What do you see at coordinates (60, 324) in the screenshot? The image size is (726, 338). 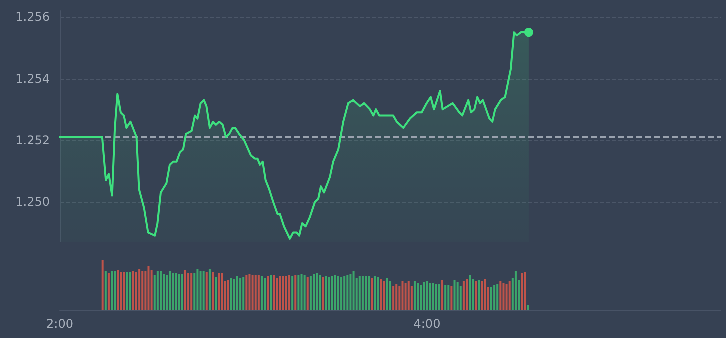 I see `x-tick-label: 2:00` at bounding box center [60, 324].